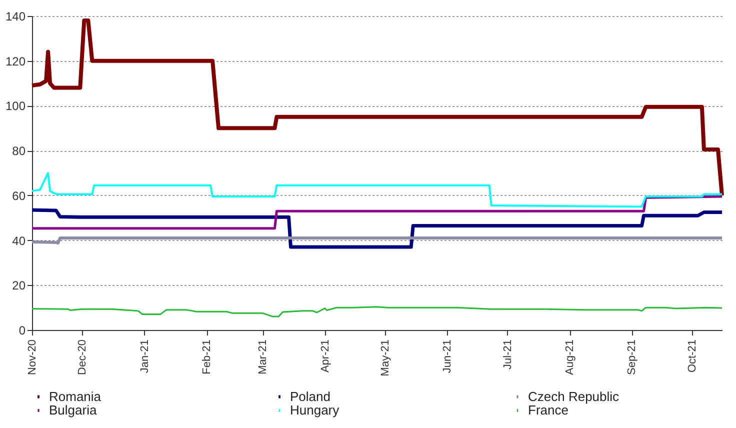  I want to click on x-tick-label: Sep-21, so click(632, 357).